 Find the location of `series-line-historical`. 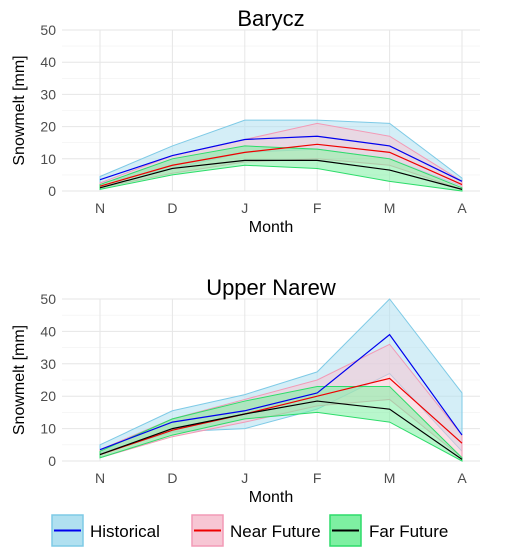

series-line-historical is located at coordinates (281, 158).